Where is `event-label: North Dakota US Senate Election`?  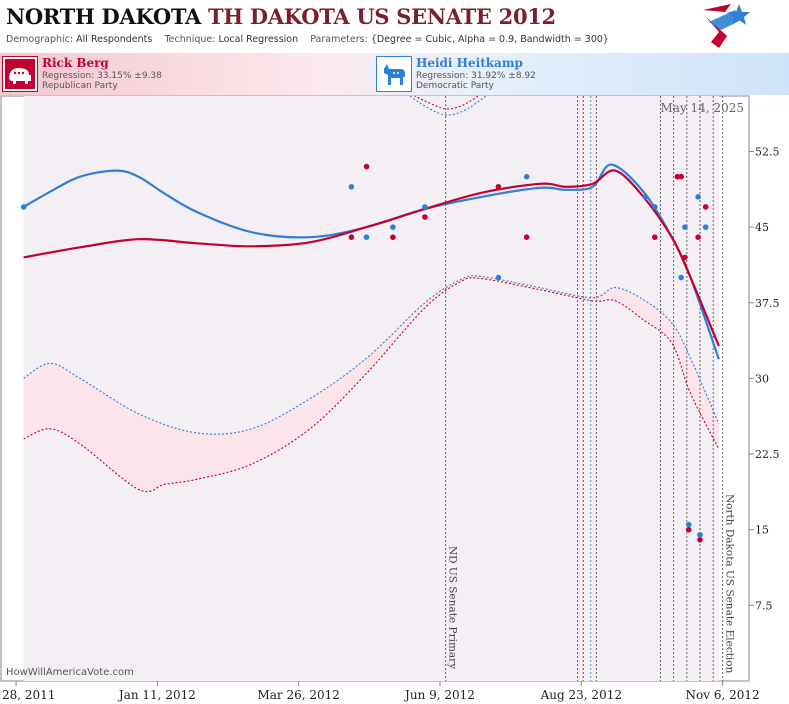 event-label: North Dakota US Senate Election is located at coordinates (730, 584).